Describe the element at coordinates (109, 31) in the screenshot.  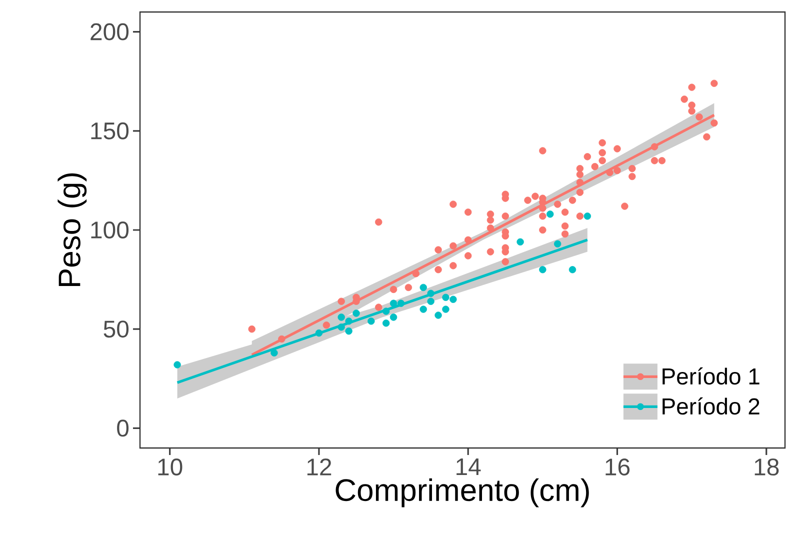
I see `y-tick-label: 200` at that location.